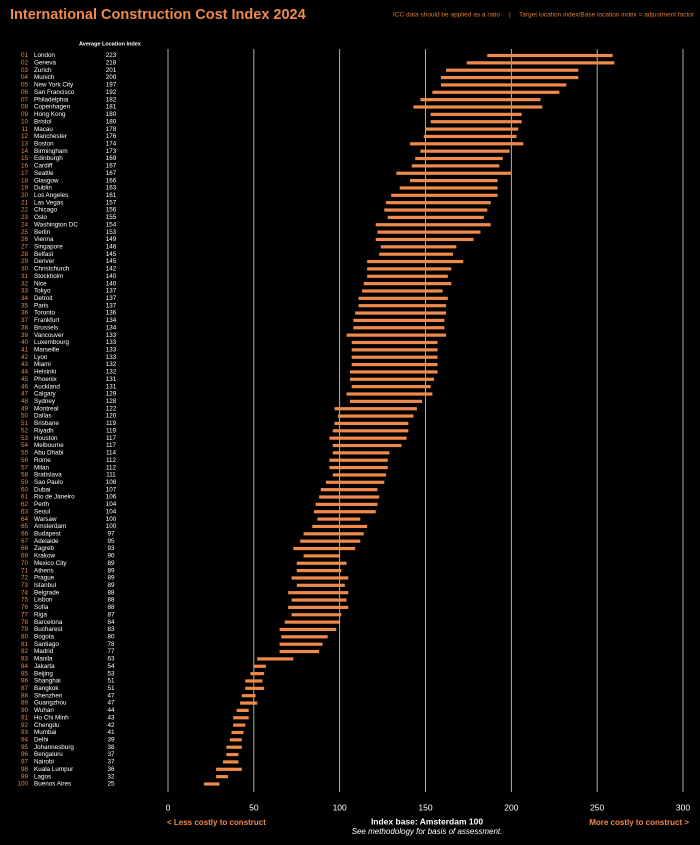 This screenshot has height=845, width=700. What do you see at coordinates (25, 695) in the screenshot?
I see `rank-label: 88` at bounding box center [25, 695].